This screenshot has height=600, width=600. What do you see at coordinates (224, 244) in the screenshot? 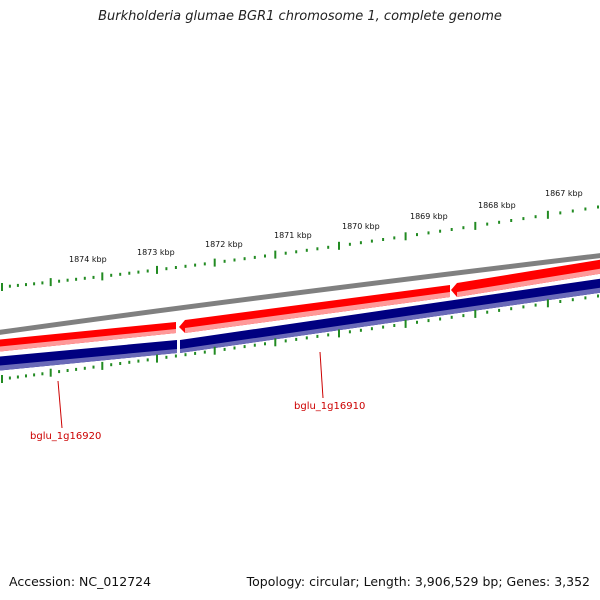
I see `tick-label-1872: 1872 kbp` at bounding box center [224, 244].